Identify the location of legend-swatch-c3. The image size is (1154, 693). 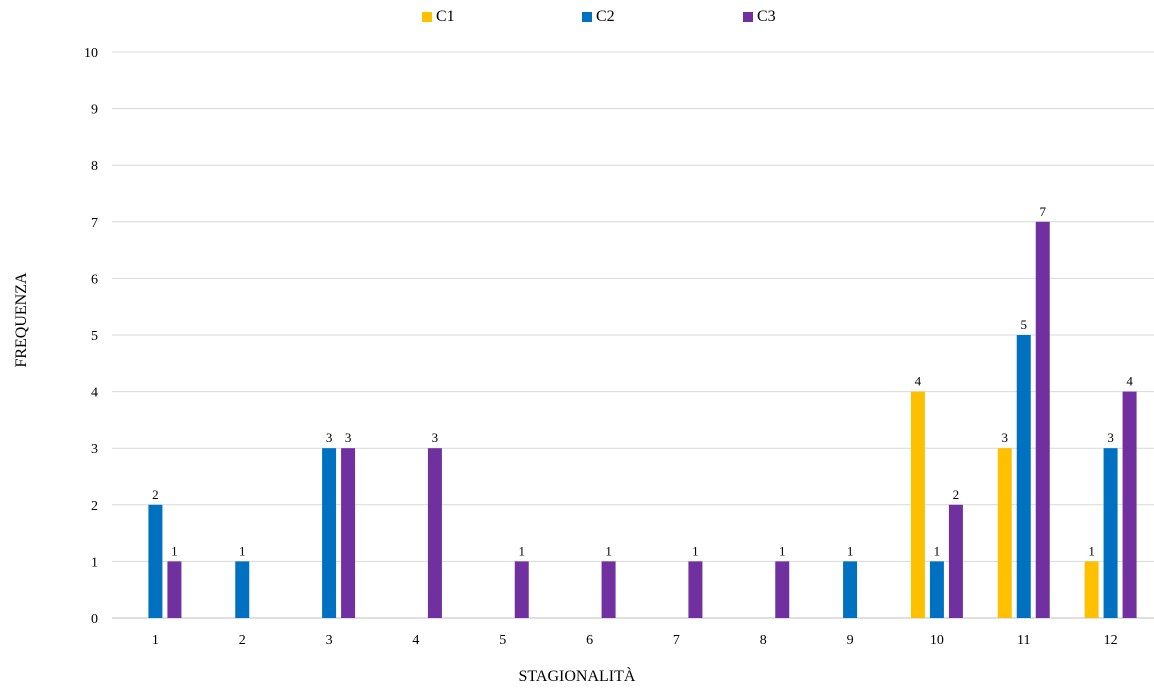
(748, 17).